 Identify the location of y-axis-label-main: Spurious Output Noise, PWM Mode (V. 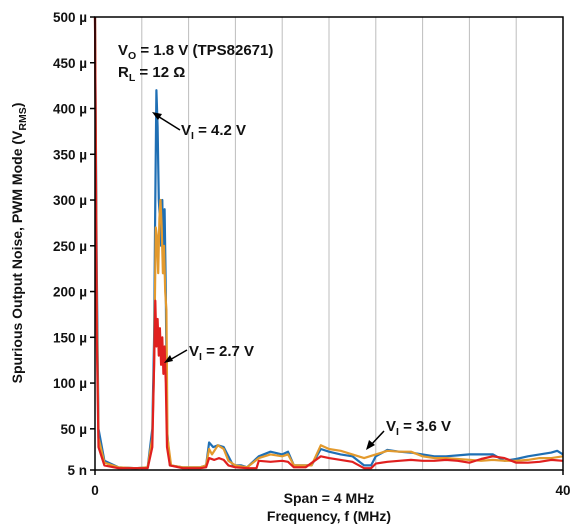
(17, 256).